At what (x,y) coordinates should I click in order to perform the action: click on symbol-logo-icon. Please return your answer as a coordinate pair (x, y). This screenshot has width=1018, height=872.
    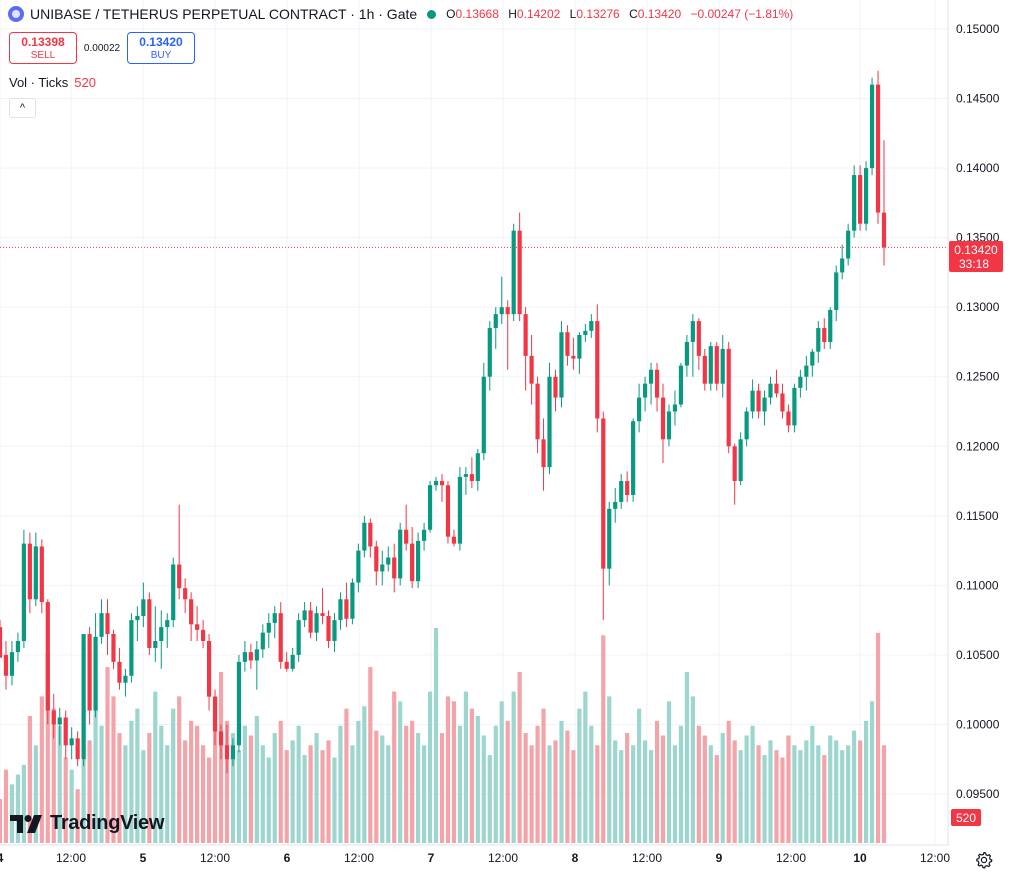
    Looking at the image, I should click on (16, 14).